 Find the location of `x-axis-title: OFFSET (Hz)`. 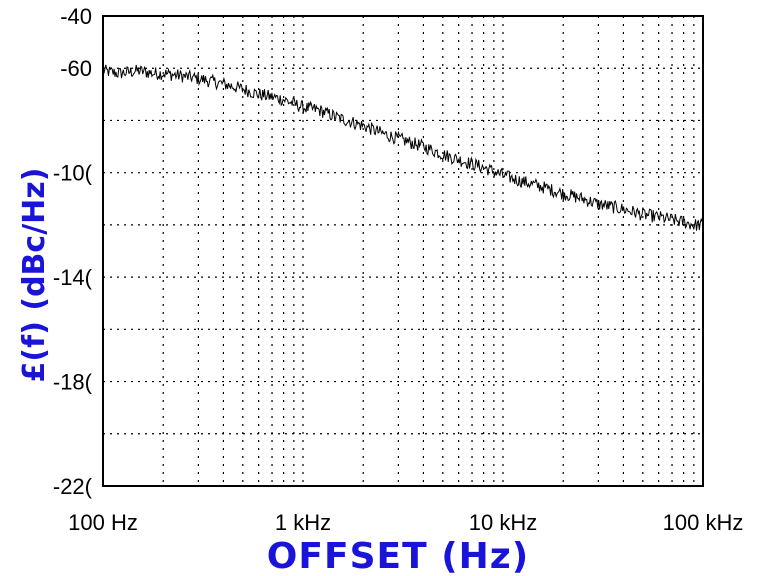

x-axis-title: OFFSET (Hz) is located at coordinates (398, 556).